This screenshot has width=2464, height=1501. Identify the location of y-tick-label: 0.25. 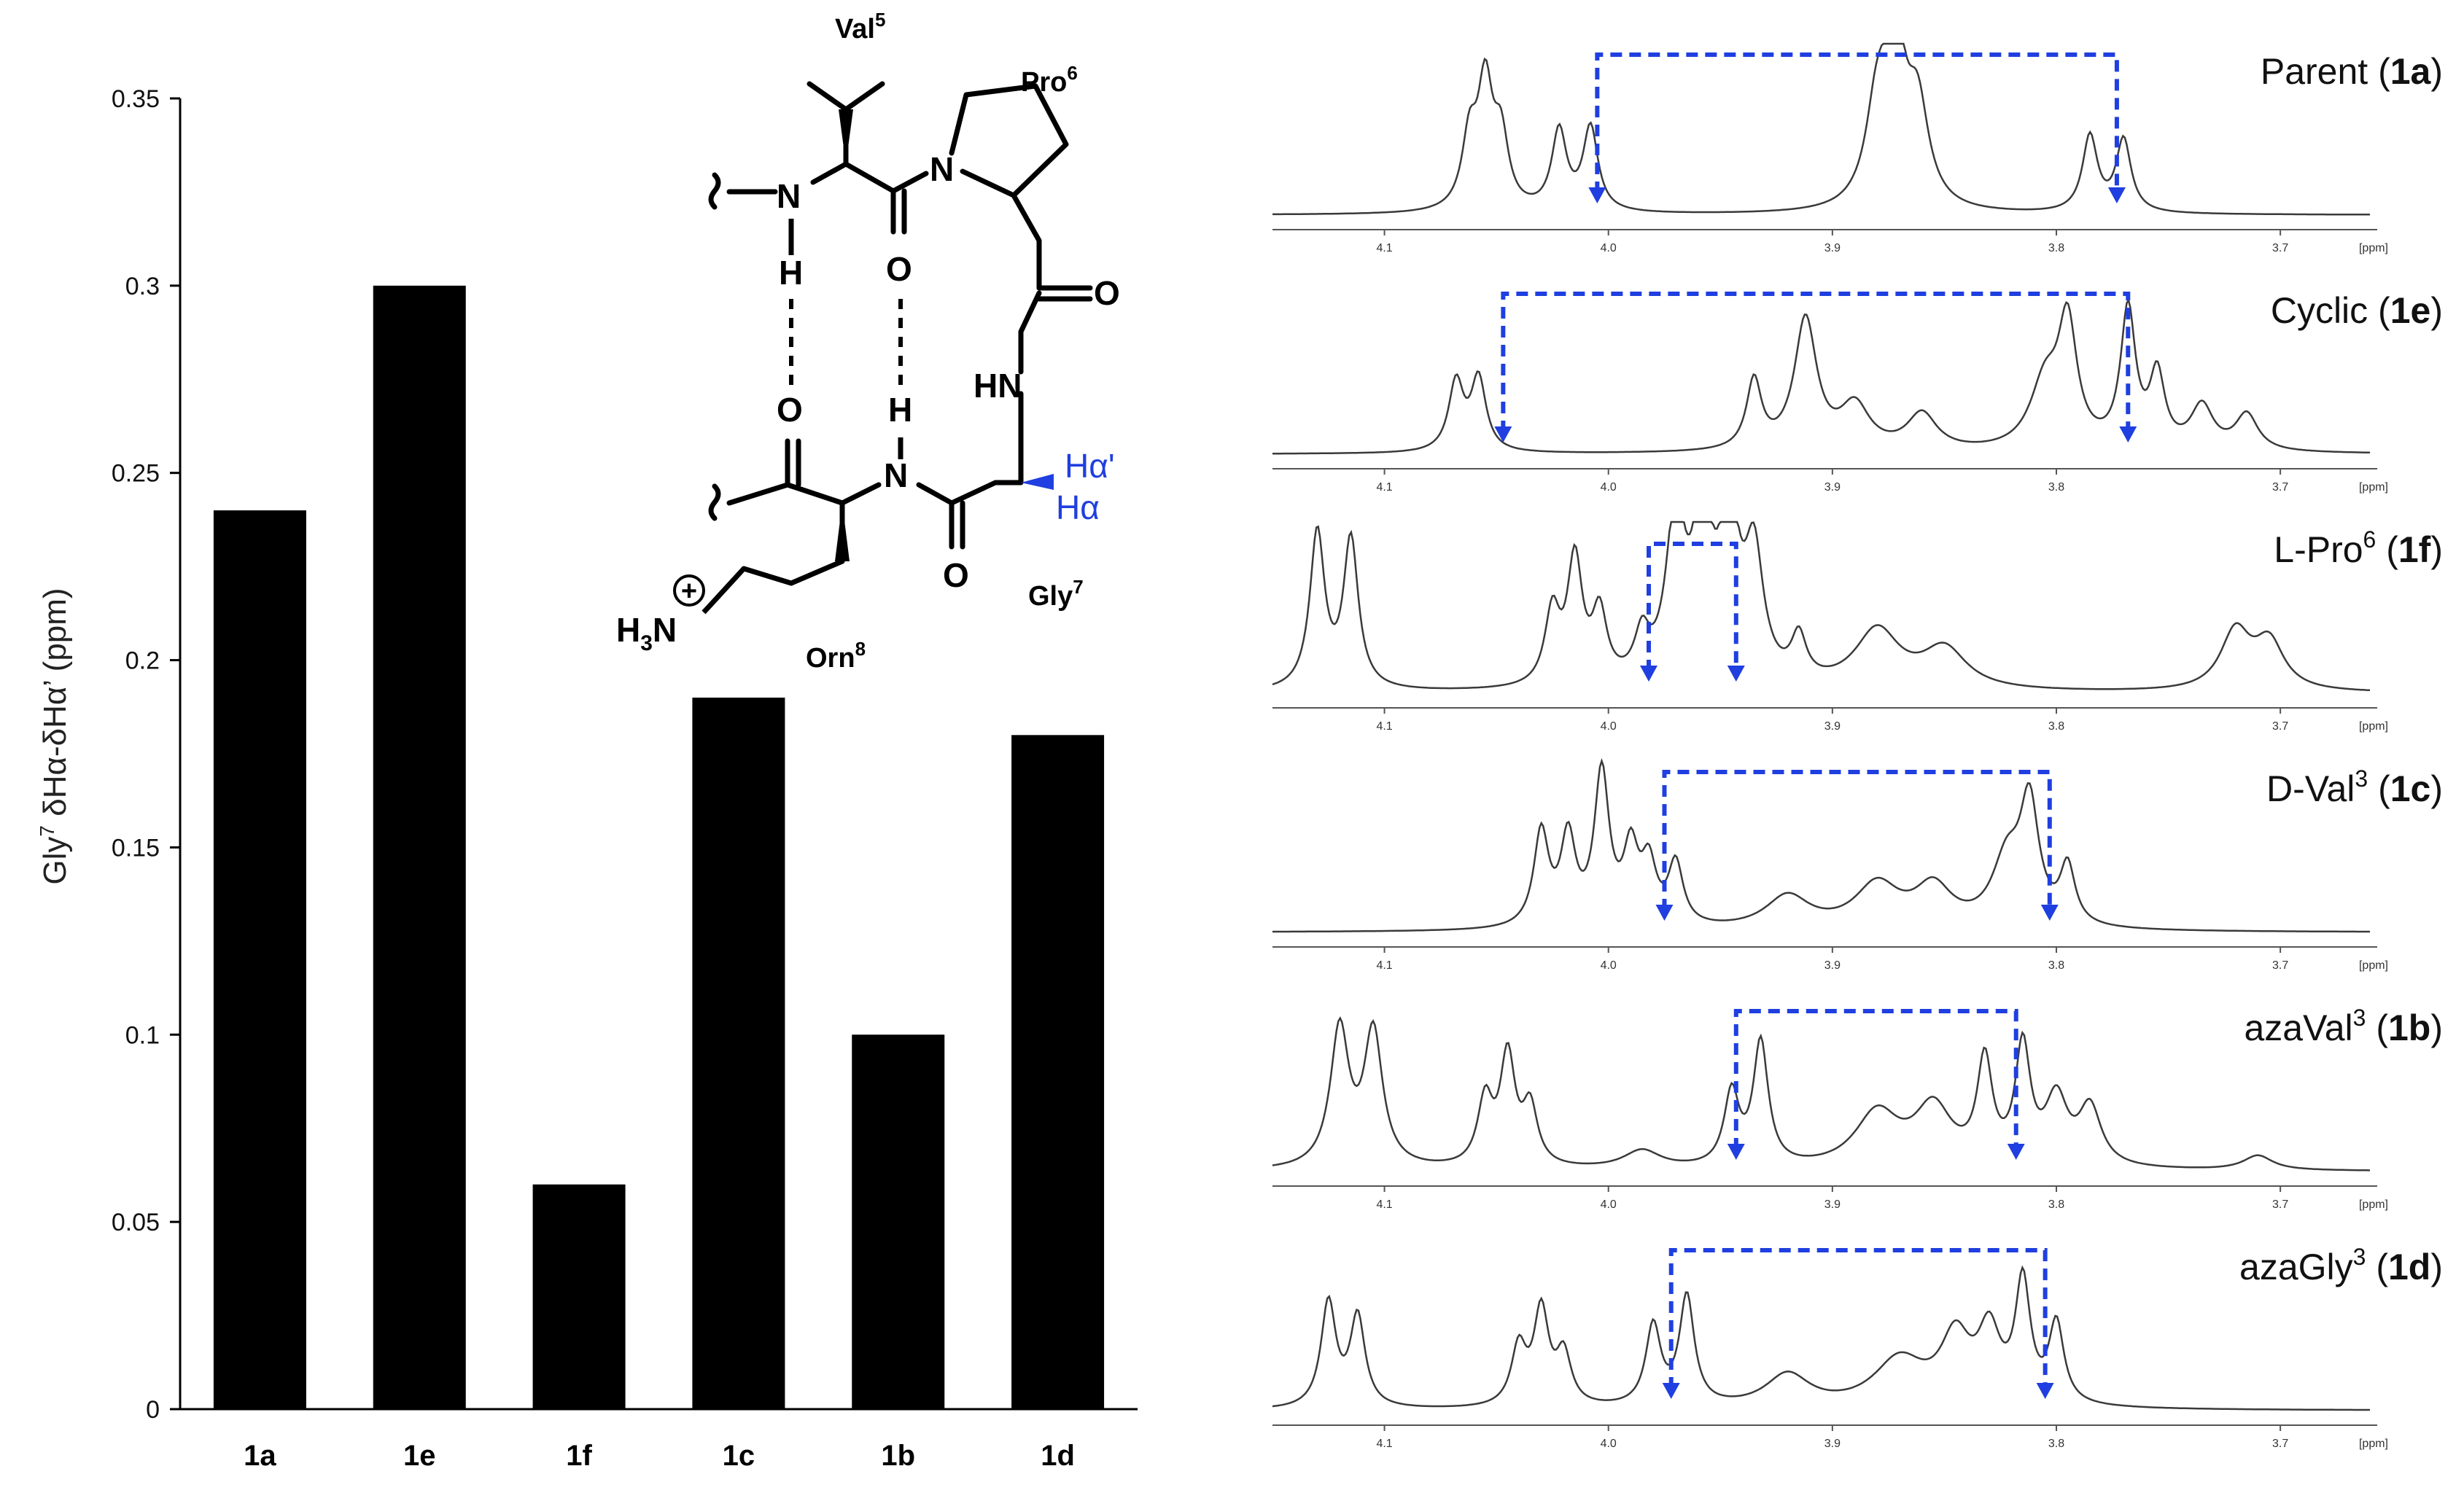
(136, 474).